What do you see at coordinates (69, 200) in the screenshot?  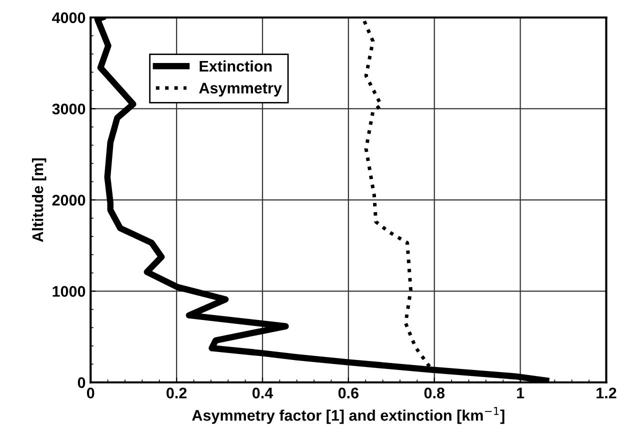 I see `y-tick-label: 2000` at bounding box center [69, 200].